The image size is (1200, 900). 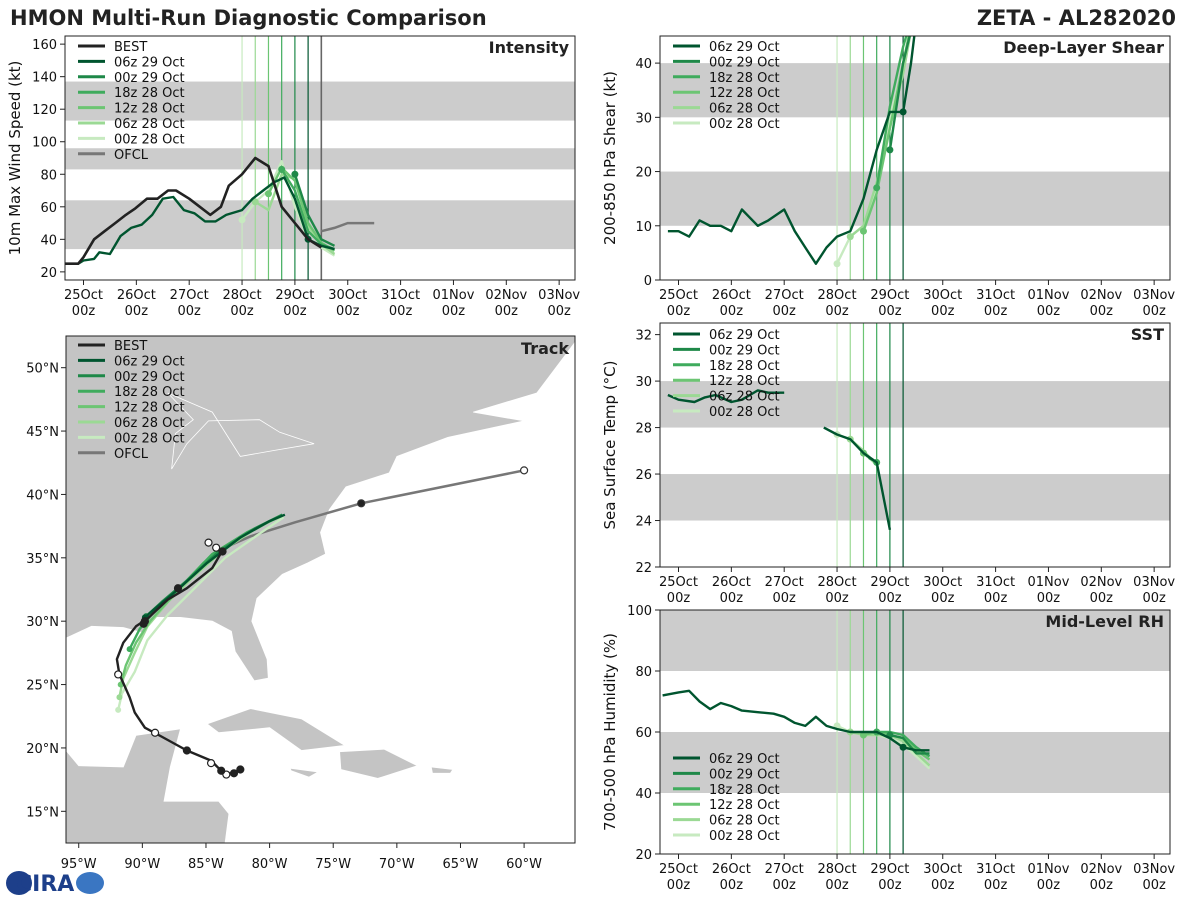 I want to click on y-tick-label: 140, so click(x=44, y=78).